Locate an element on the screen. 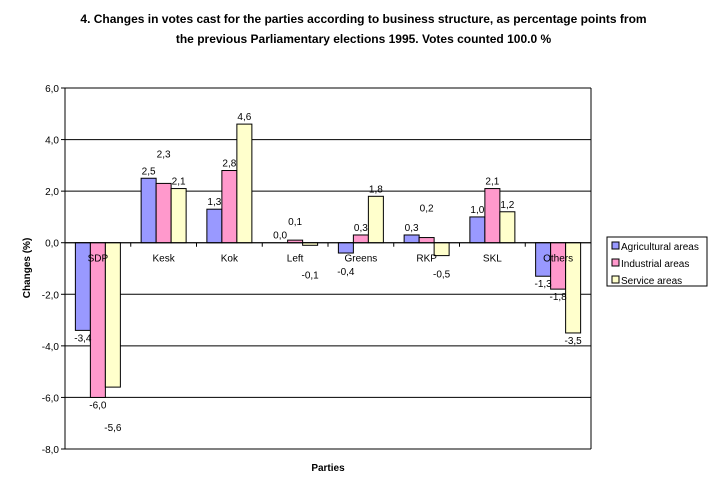 The height and width of the screenshot is (495, 727). data-label: 1,0 is located at coordinates (477, 210).